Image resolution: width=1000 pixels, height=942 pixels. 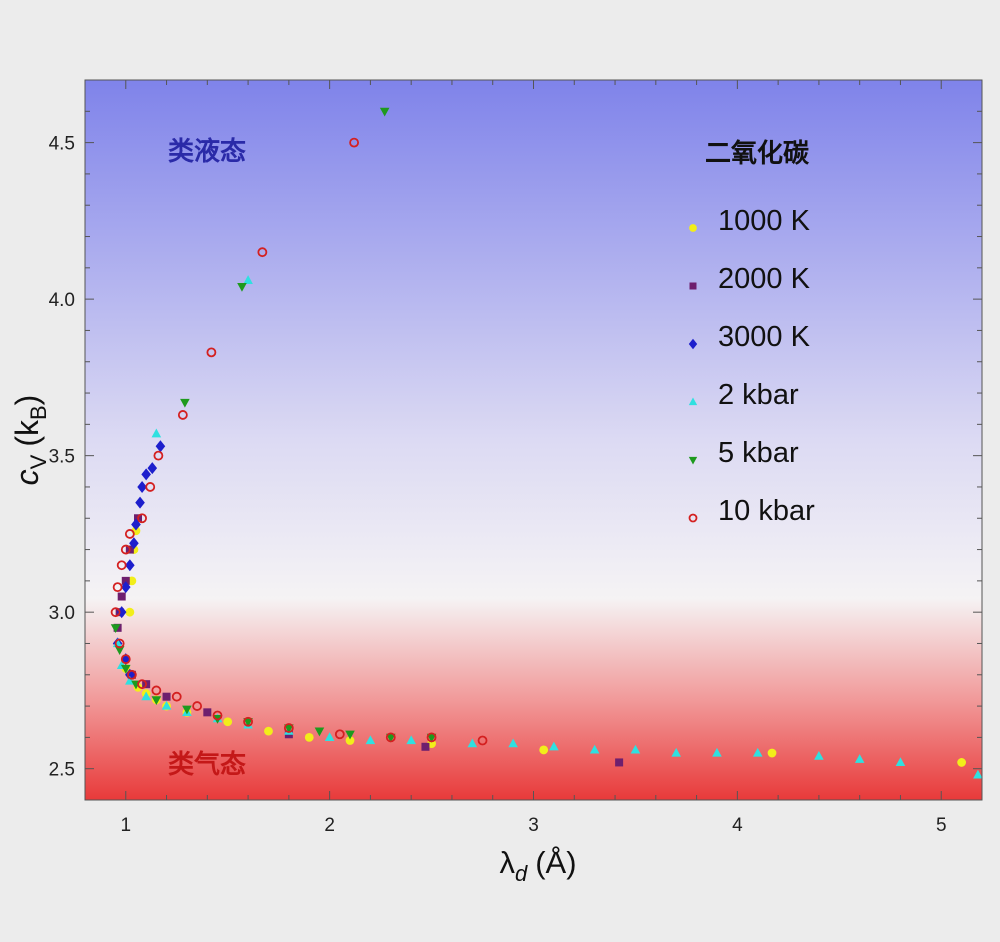 I want to click on x-axis-title: λd (Å), so click(x=537, y=865).